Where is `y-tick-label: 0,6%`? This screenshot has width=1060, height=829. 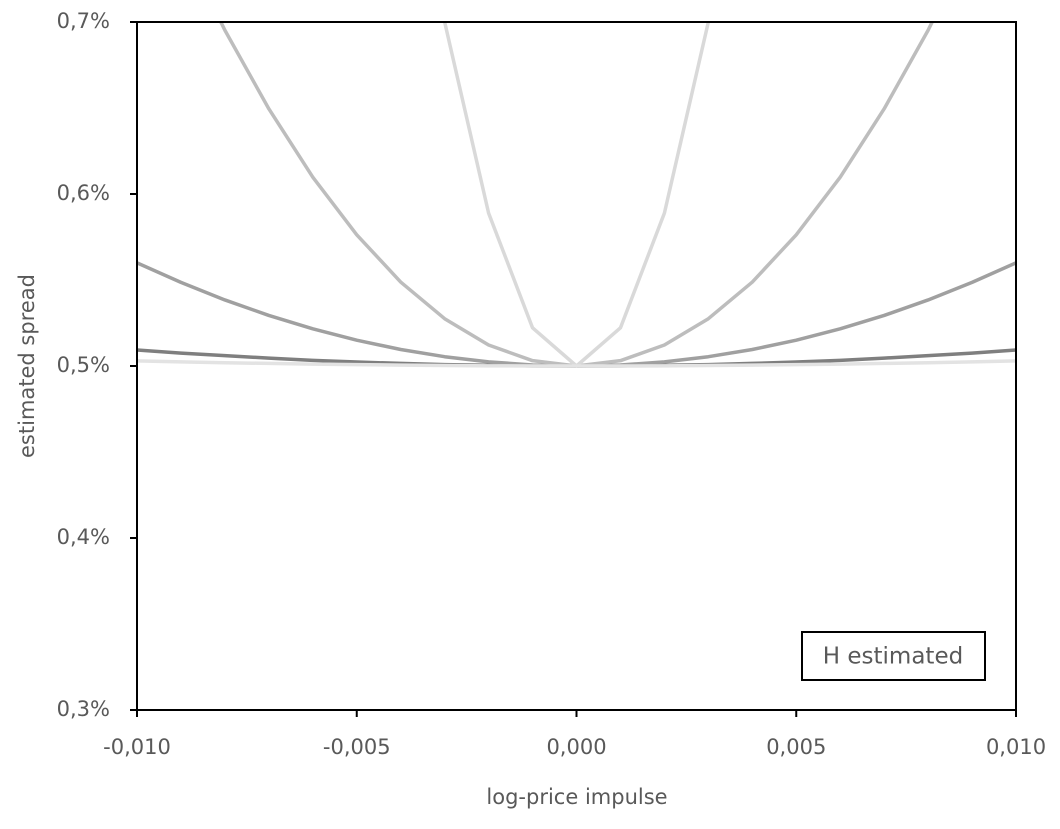
y-tick-label: 0,6% is located at coordinates (83, 193).